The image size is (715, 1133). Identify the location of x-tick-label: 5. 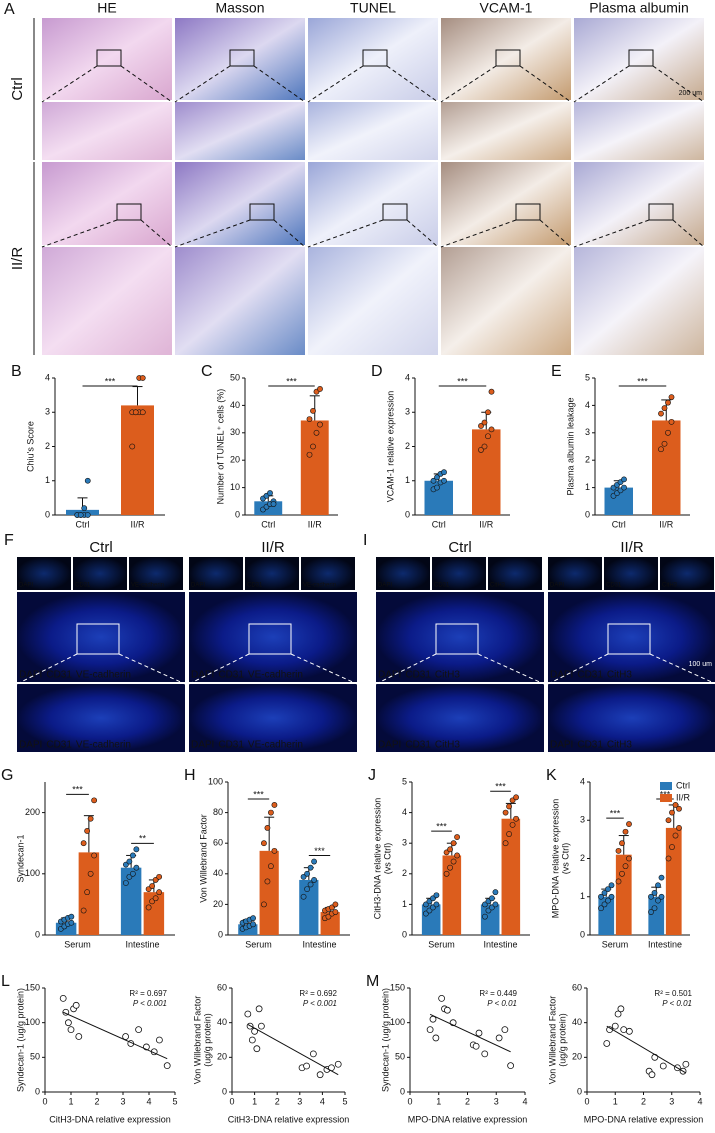
(344, 1101).